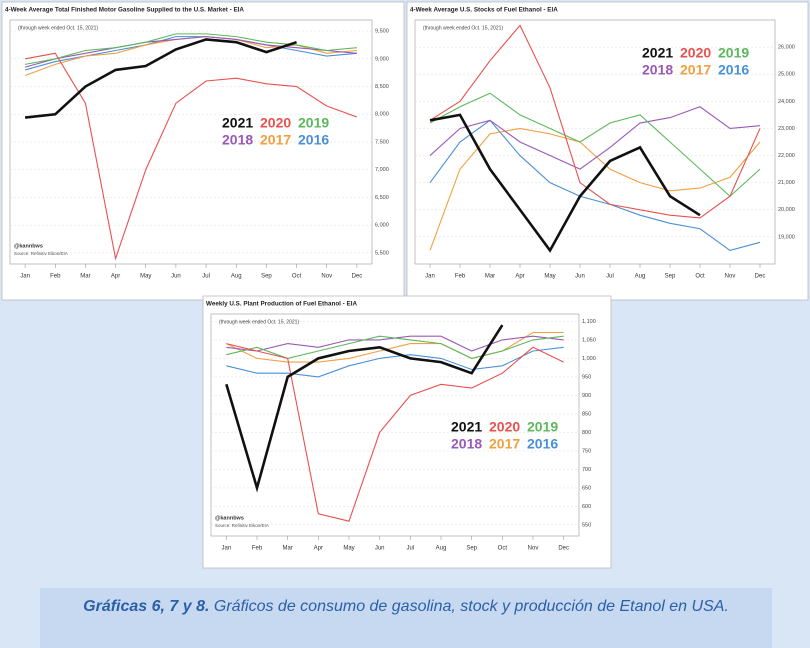  What do you see at coordinates (786, 210) in the screenshot?
I see `y-tick-label: 20,000` at bounding box center [786, 210].